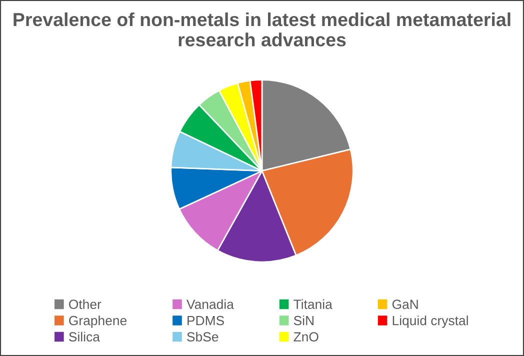  Describe the element at coordinates (304, 321) in the screenshot. I see `legend-label: SiN` at that location.